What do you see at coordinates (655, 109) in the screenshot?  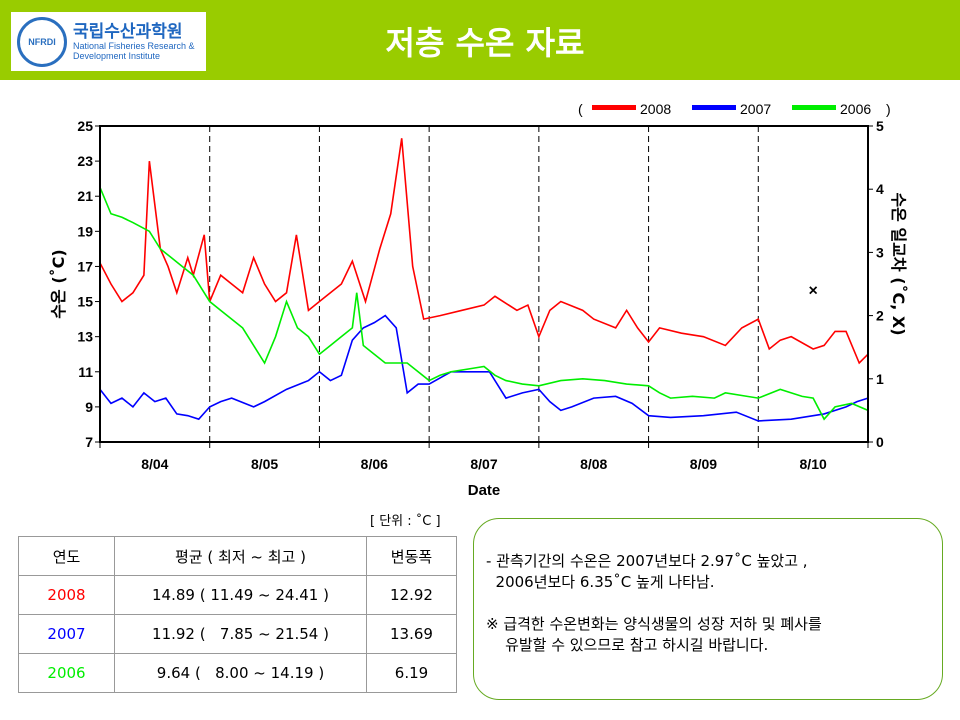 I see `legend-label-2008: 2008` at bounding box center [655, 109].